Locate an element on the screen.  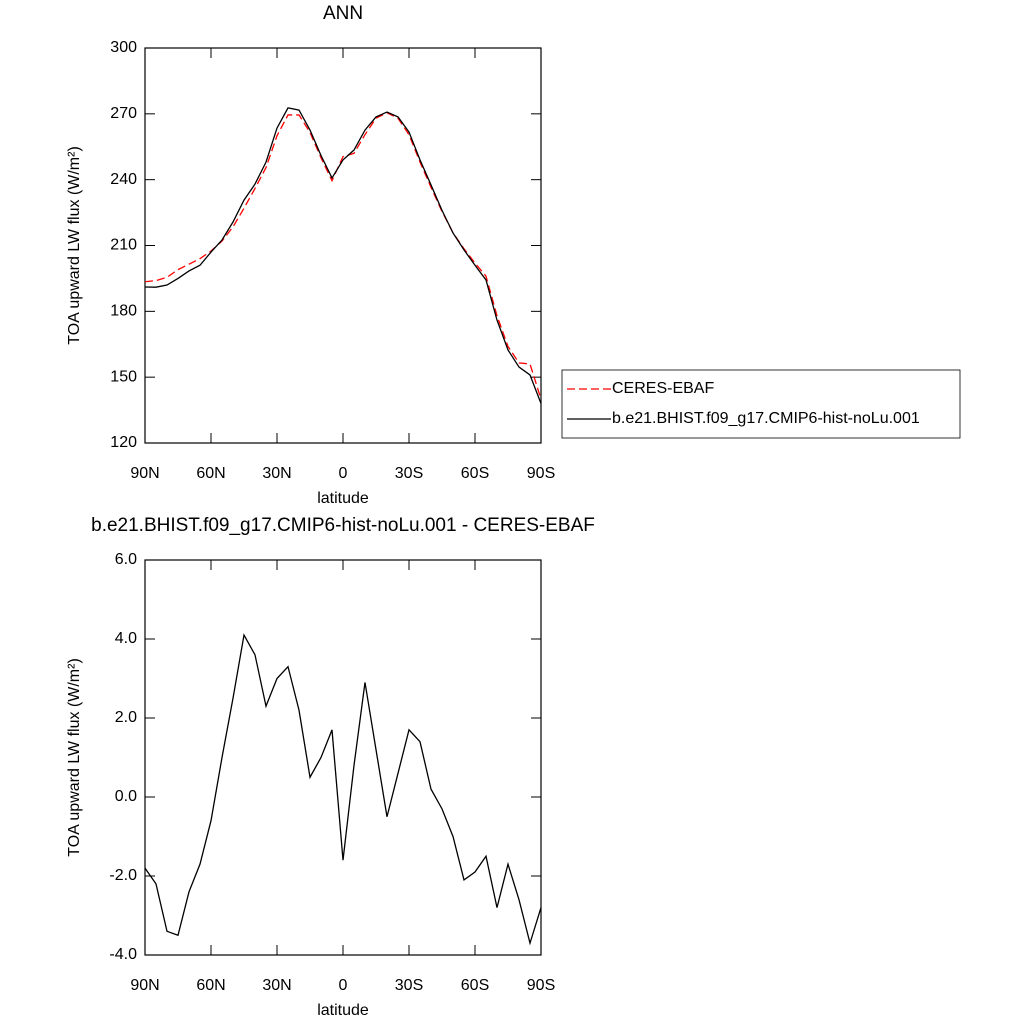
y-tick-label: 150 is located at coordinates (123, 376).